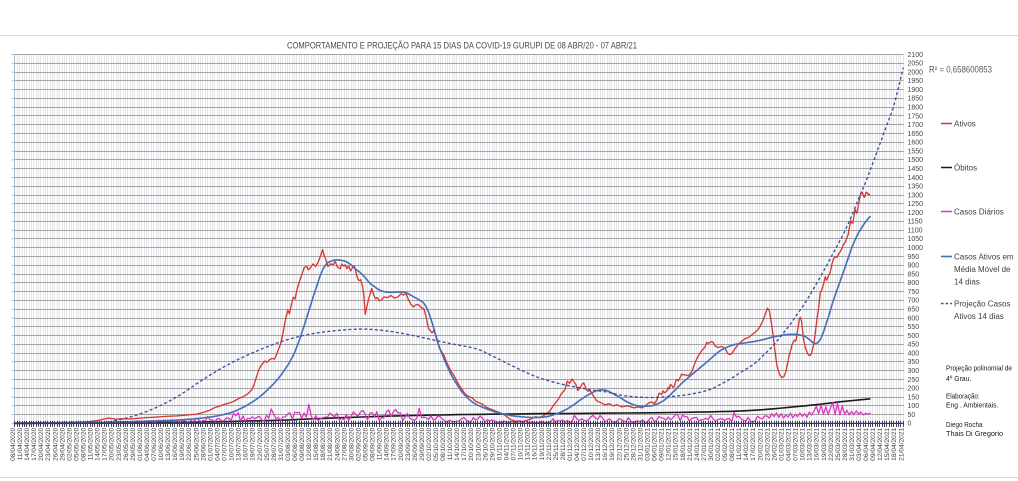 This screenshot has height=481, width=1018. I want to click on svg-text: 12/08/2020, so click(309, 443).